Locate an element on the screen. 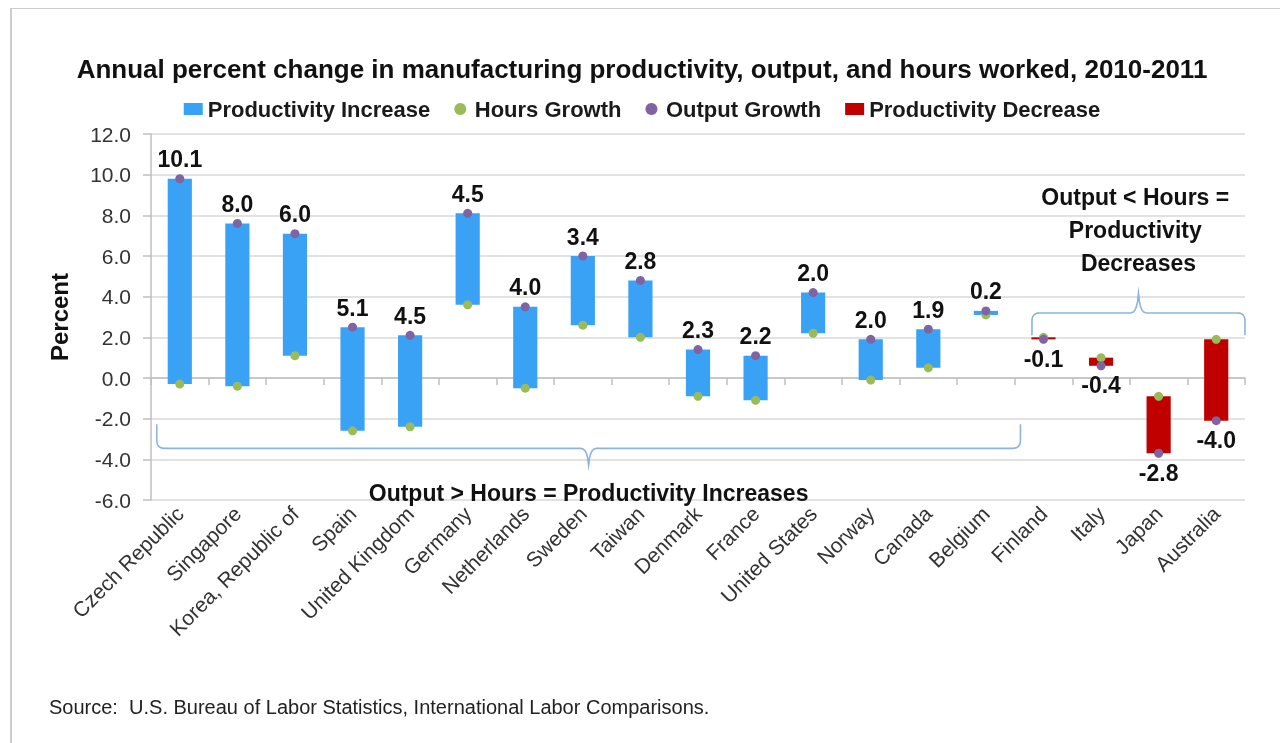 The image size is (1280, 743). annotation: Output > Hours = Productivity Increases is located at coordinates (588, 492).